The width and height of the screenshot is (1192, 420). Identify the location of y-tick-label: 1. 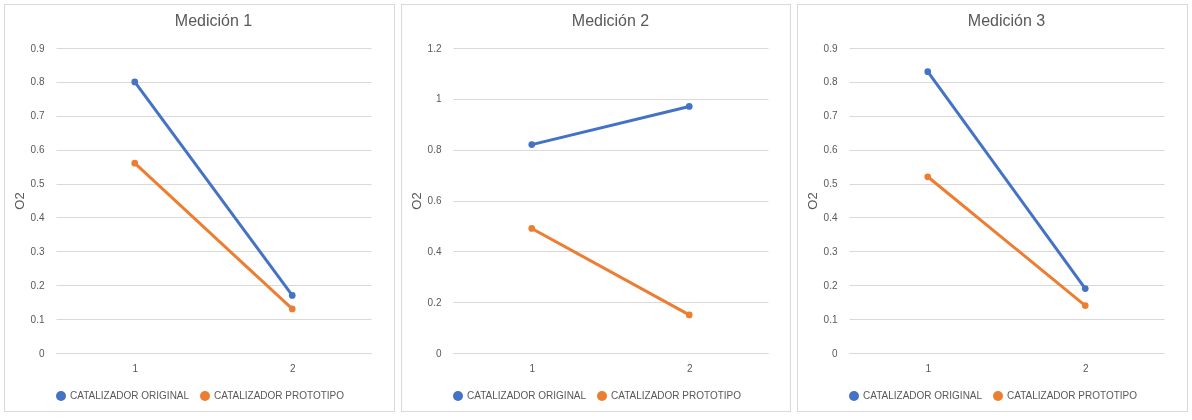
(438, 99).